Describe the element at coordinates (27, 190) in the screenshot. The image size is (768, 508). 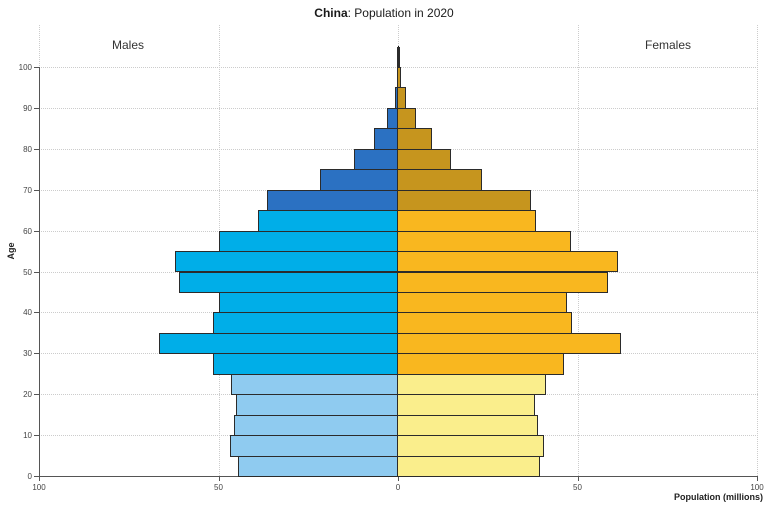
I see `y-axis-tick-label-70: 70` at that location.